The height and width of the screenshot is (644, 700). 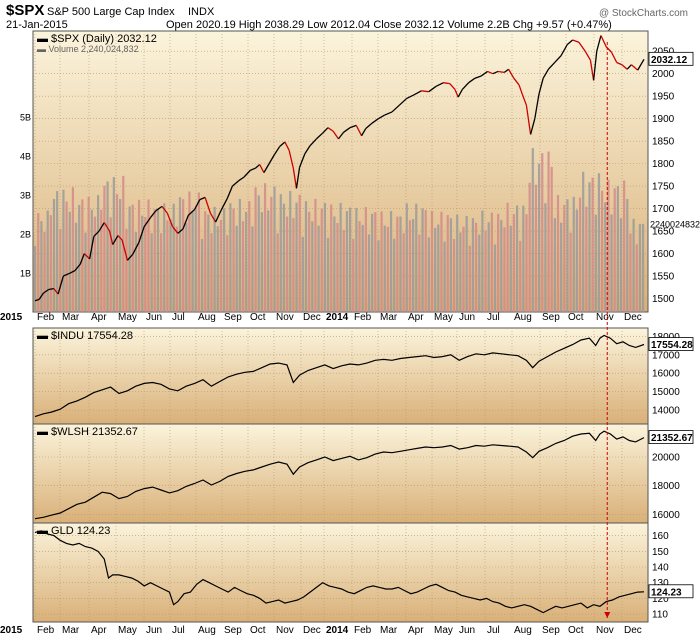 I want to click on price-line, so click(x=339, y=376).